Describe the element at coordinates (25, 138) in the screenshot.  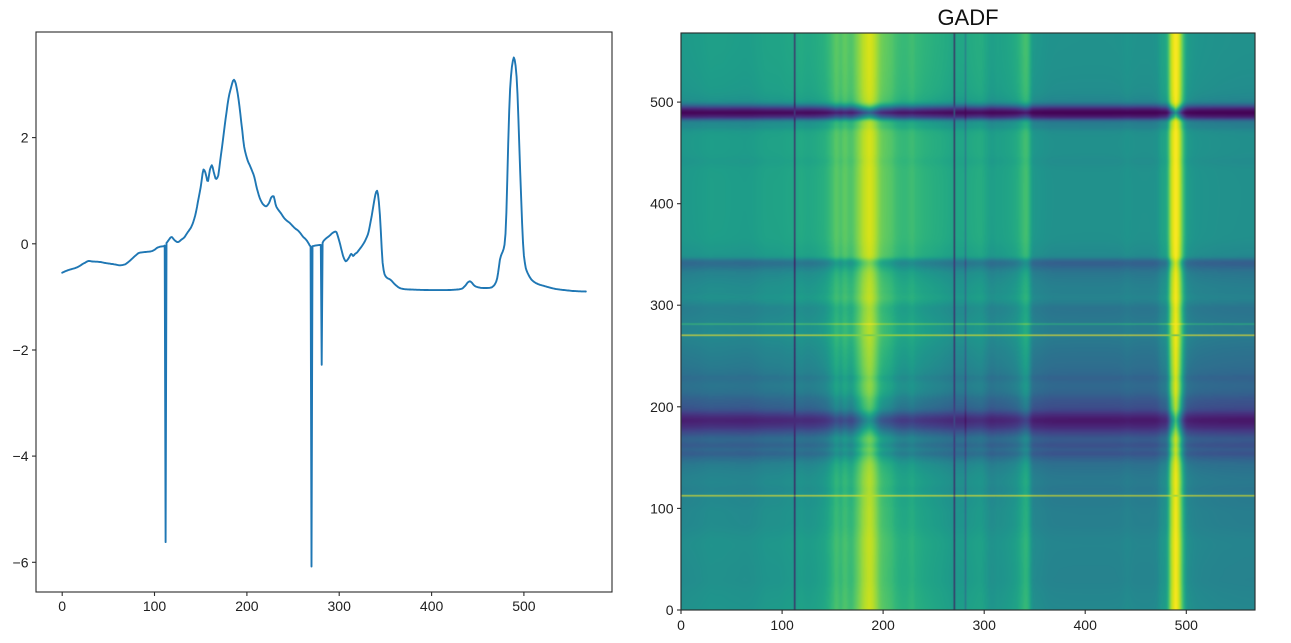
I see `svg-text: 2` at that location.